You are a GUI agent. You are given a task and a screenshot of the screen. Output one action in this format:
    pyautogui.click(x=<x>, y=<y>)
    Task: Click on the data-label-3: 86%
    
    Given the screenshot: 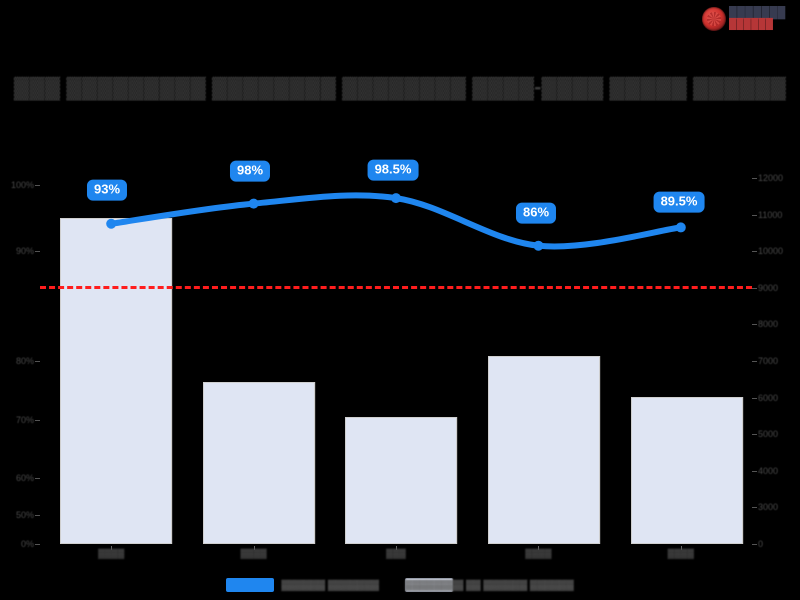 What is the action you would take?
    pyautogui.click(x=536, y=213)
    